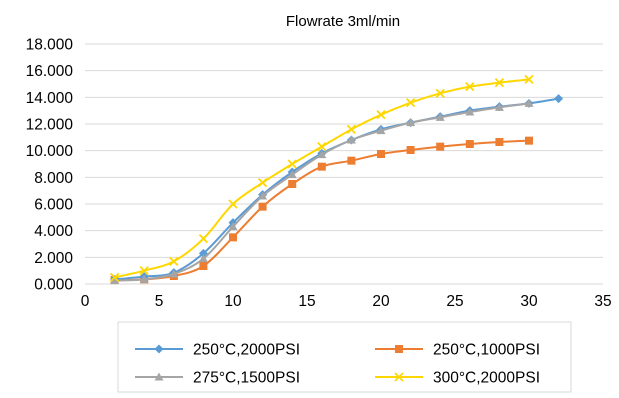  Describe the element at coordinates (246, 350) in the screenshot. I see `legend-label: 250°C,2000PSI` at that location.